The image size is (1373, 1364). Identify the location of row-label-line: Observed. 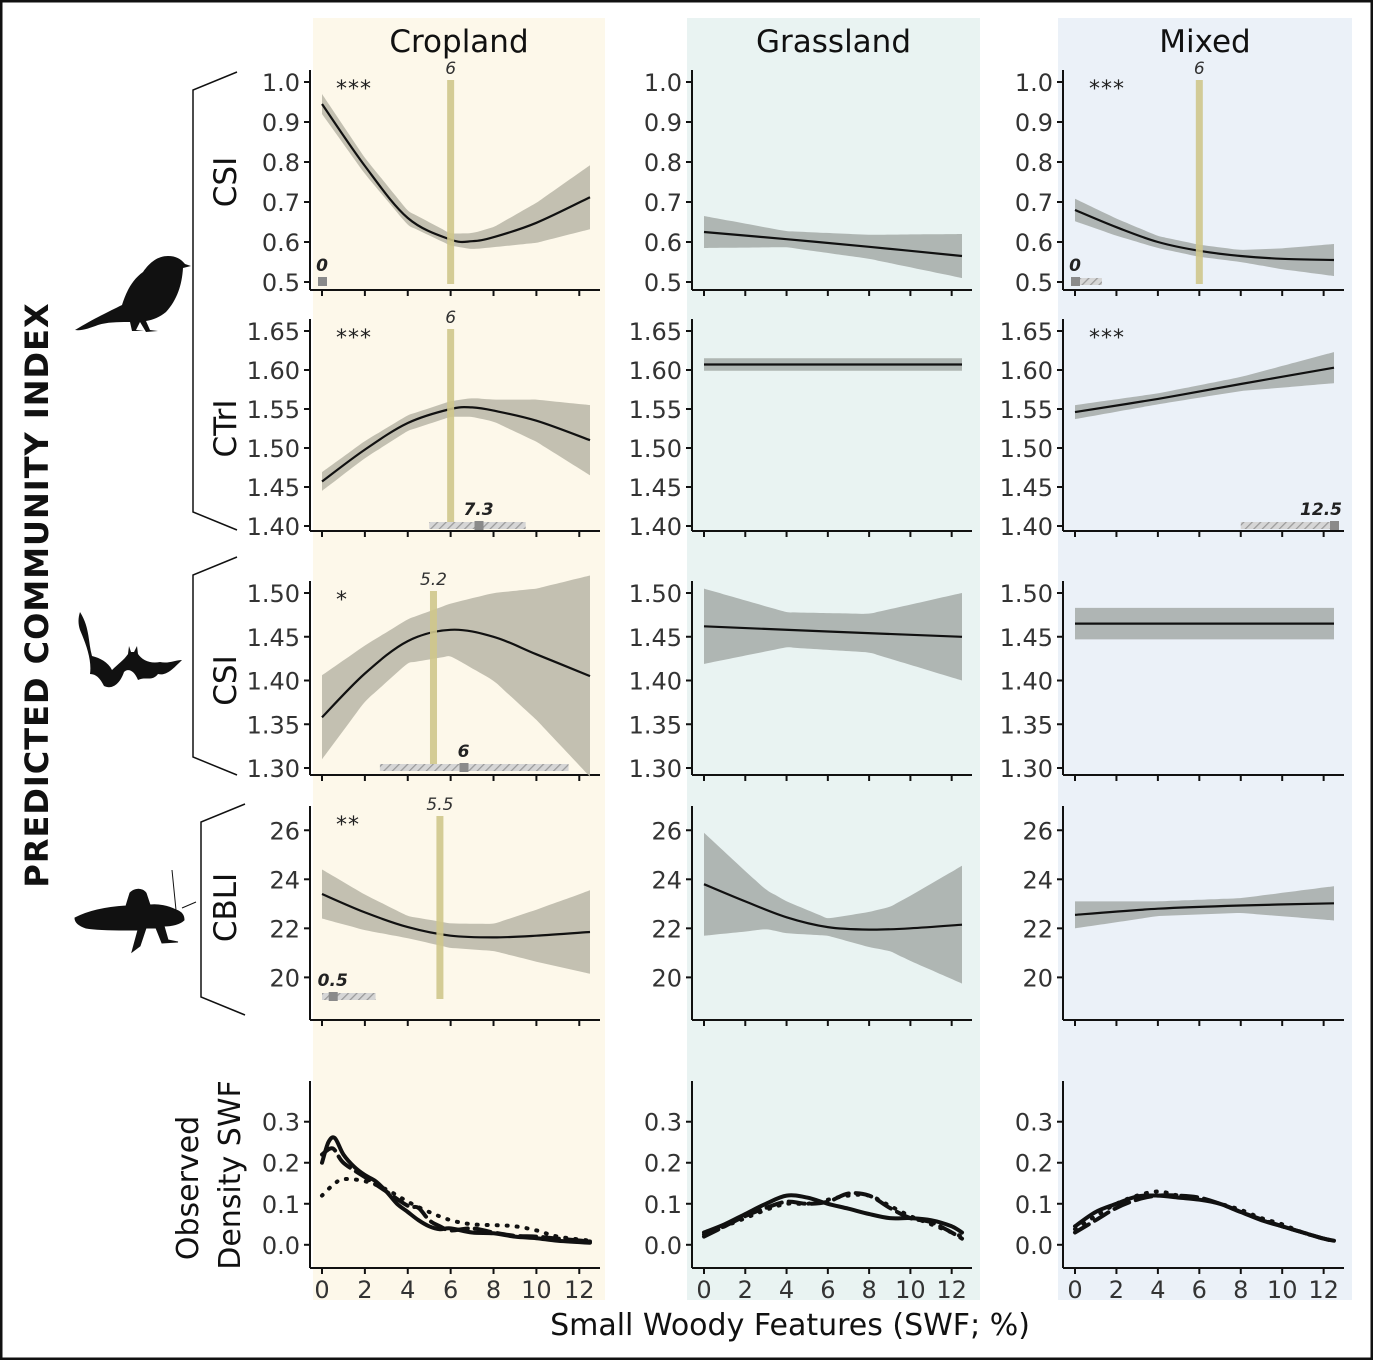
(188, 1188).